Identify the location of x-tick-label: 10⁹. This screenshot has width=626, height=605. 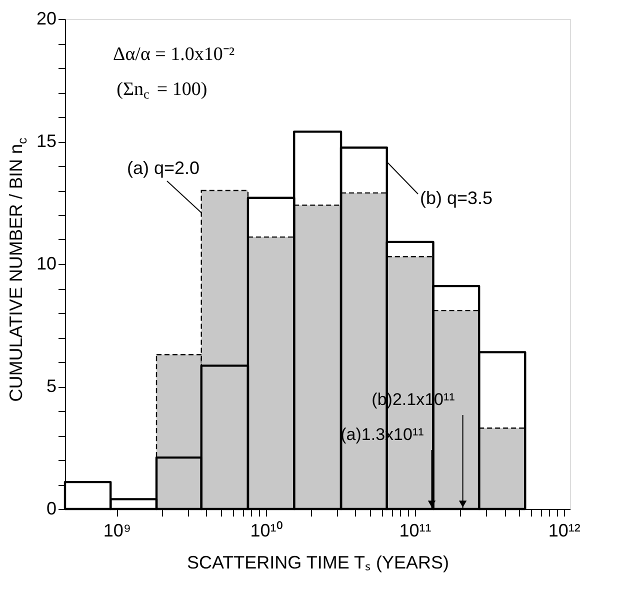
(117, 530).